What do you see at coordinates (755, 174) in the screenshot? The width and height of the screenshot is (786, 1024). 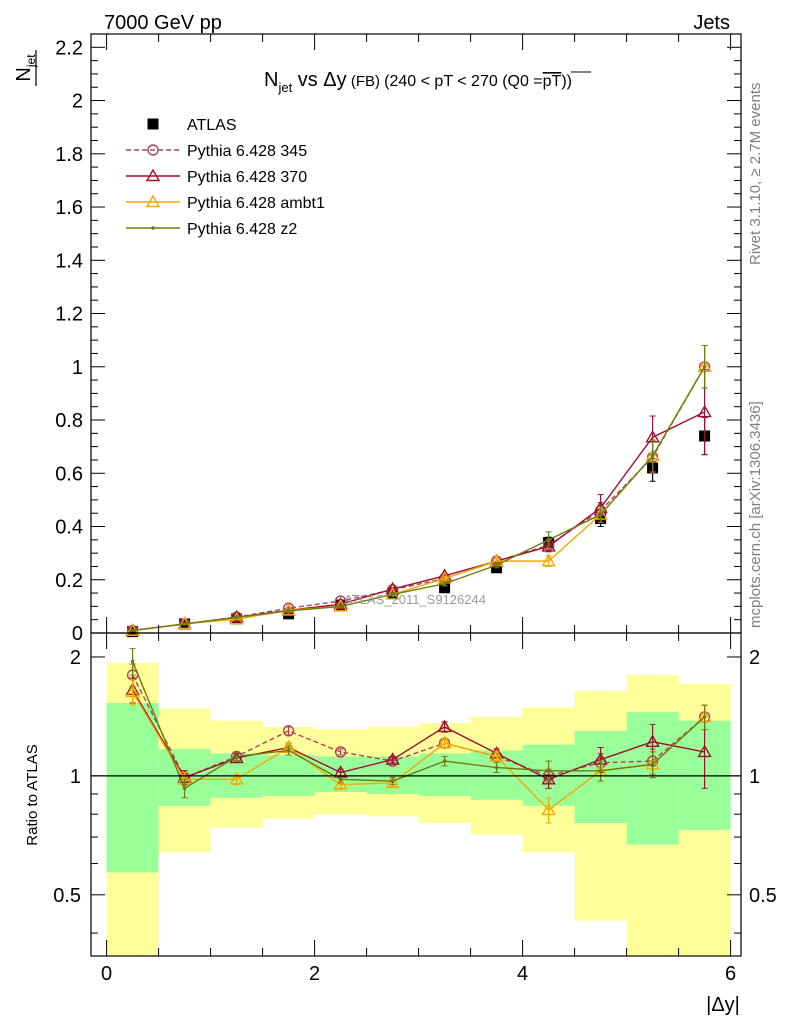 I see `side-label-upper: Rivet 3.1.10, ≥ 2.7M events` at bounding box center [755, 174].